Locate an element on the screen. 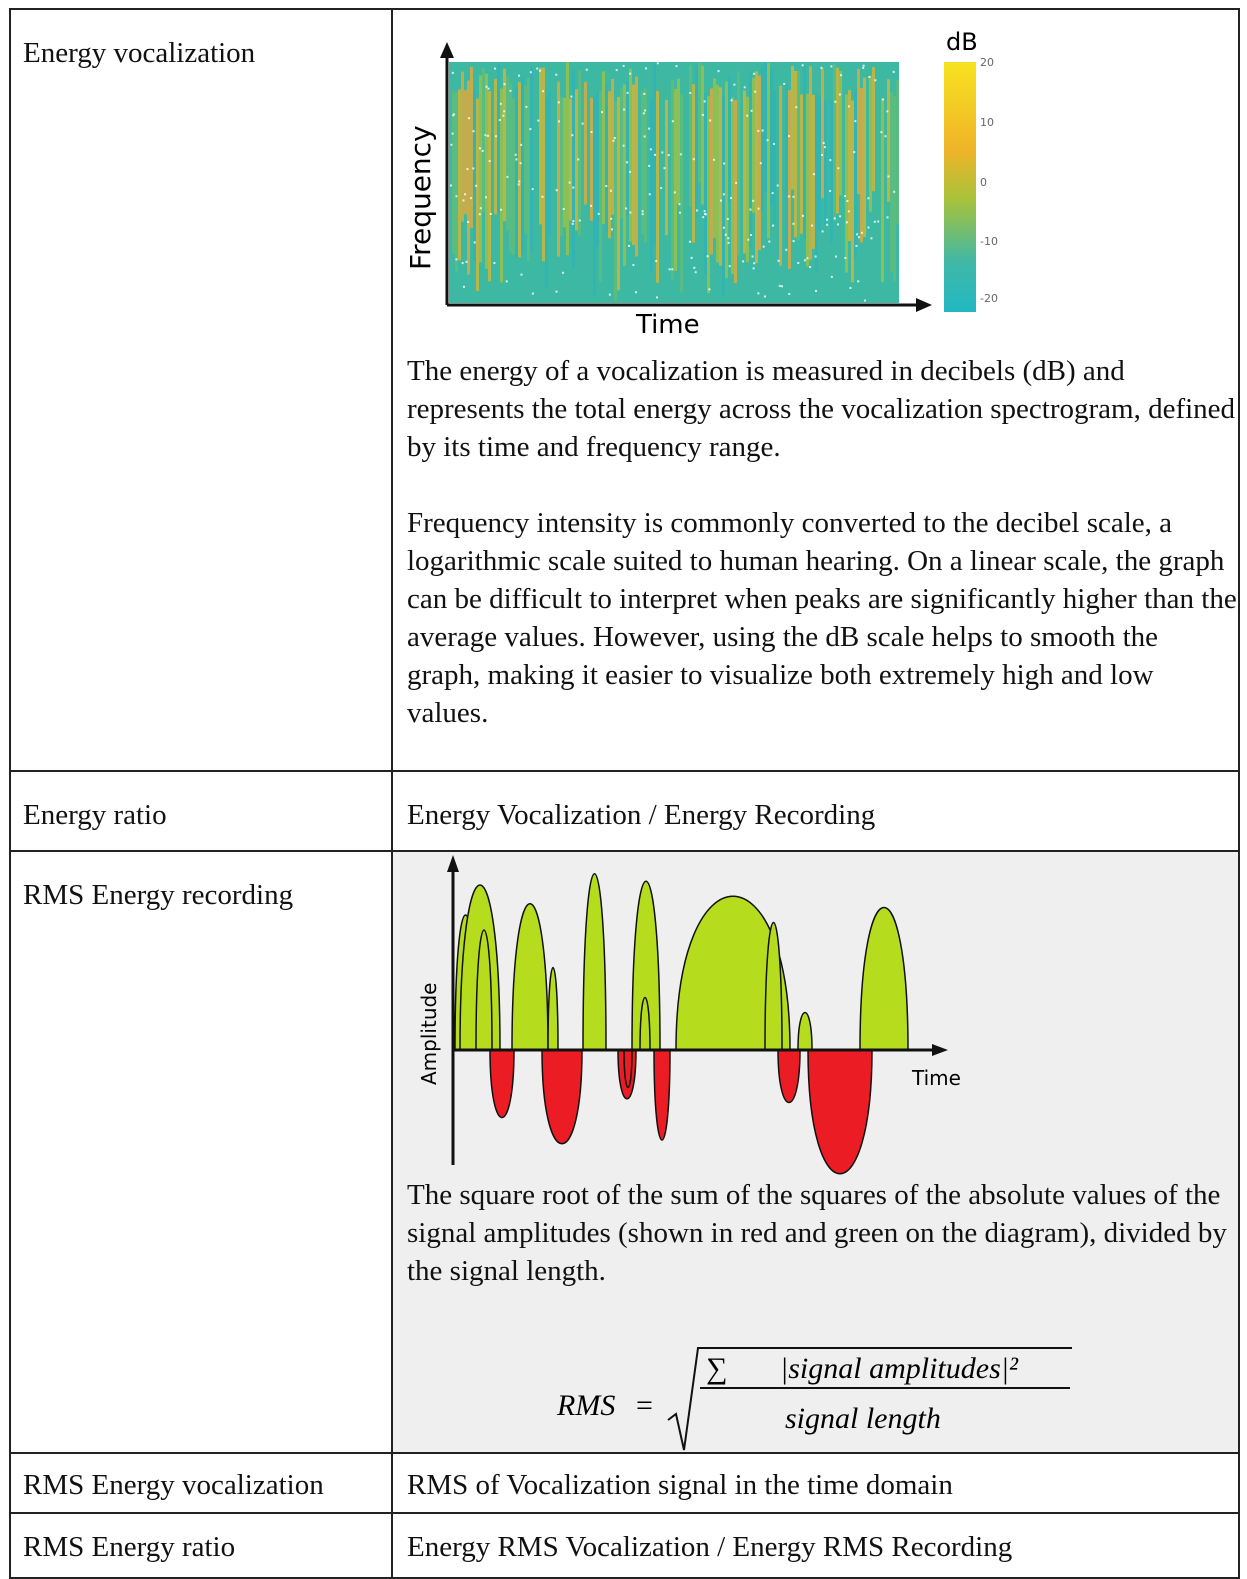 The image size is (1247, 1579). row-label: RMS Energy vocalization is located at coordinates (173, 1485).